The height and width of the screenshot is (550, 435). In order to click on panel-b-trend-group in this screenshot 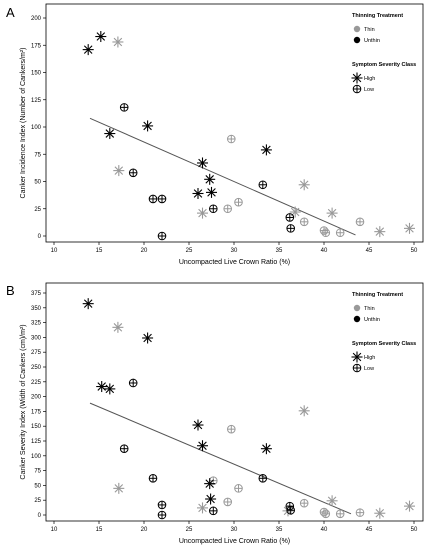, I will do `click(220, 458)`.